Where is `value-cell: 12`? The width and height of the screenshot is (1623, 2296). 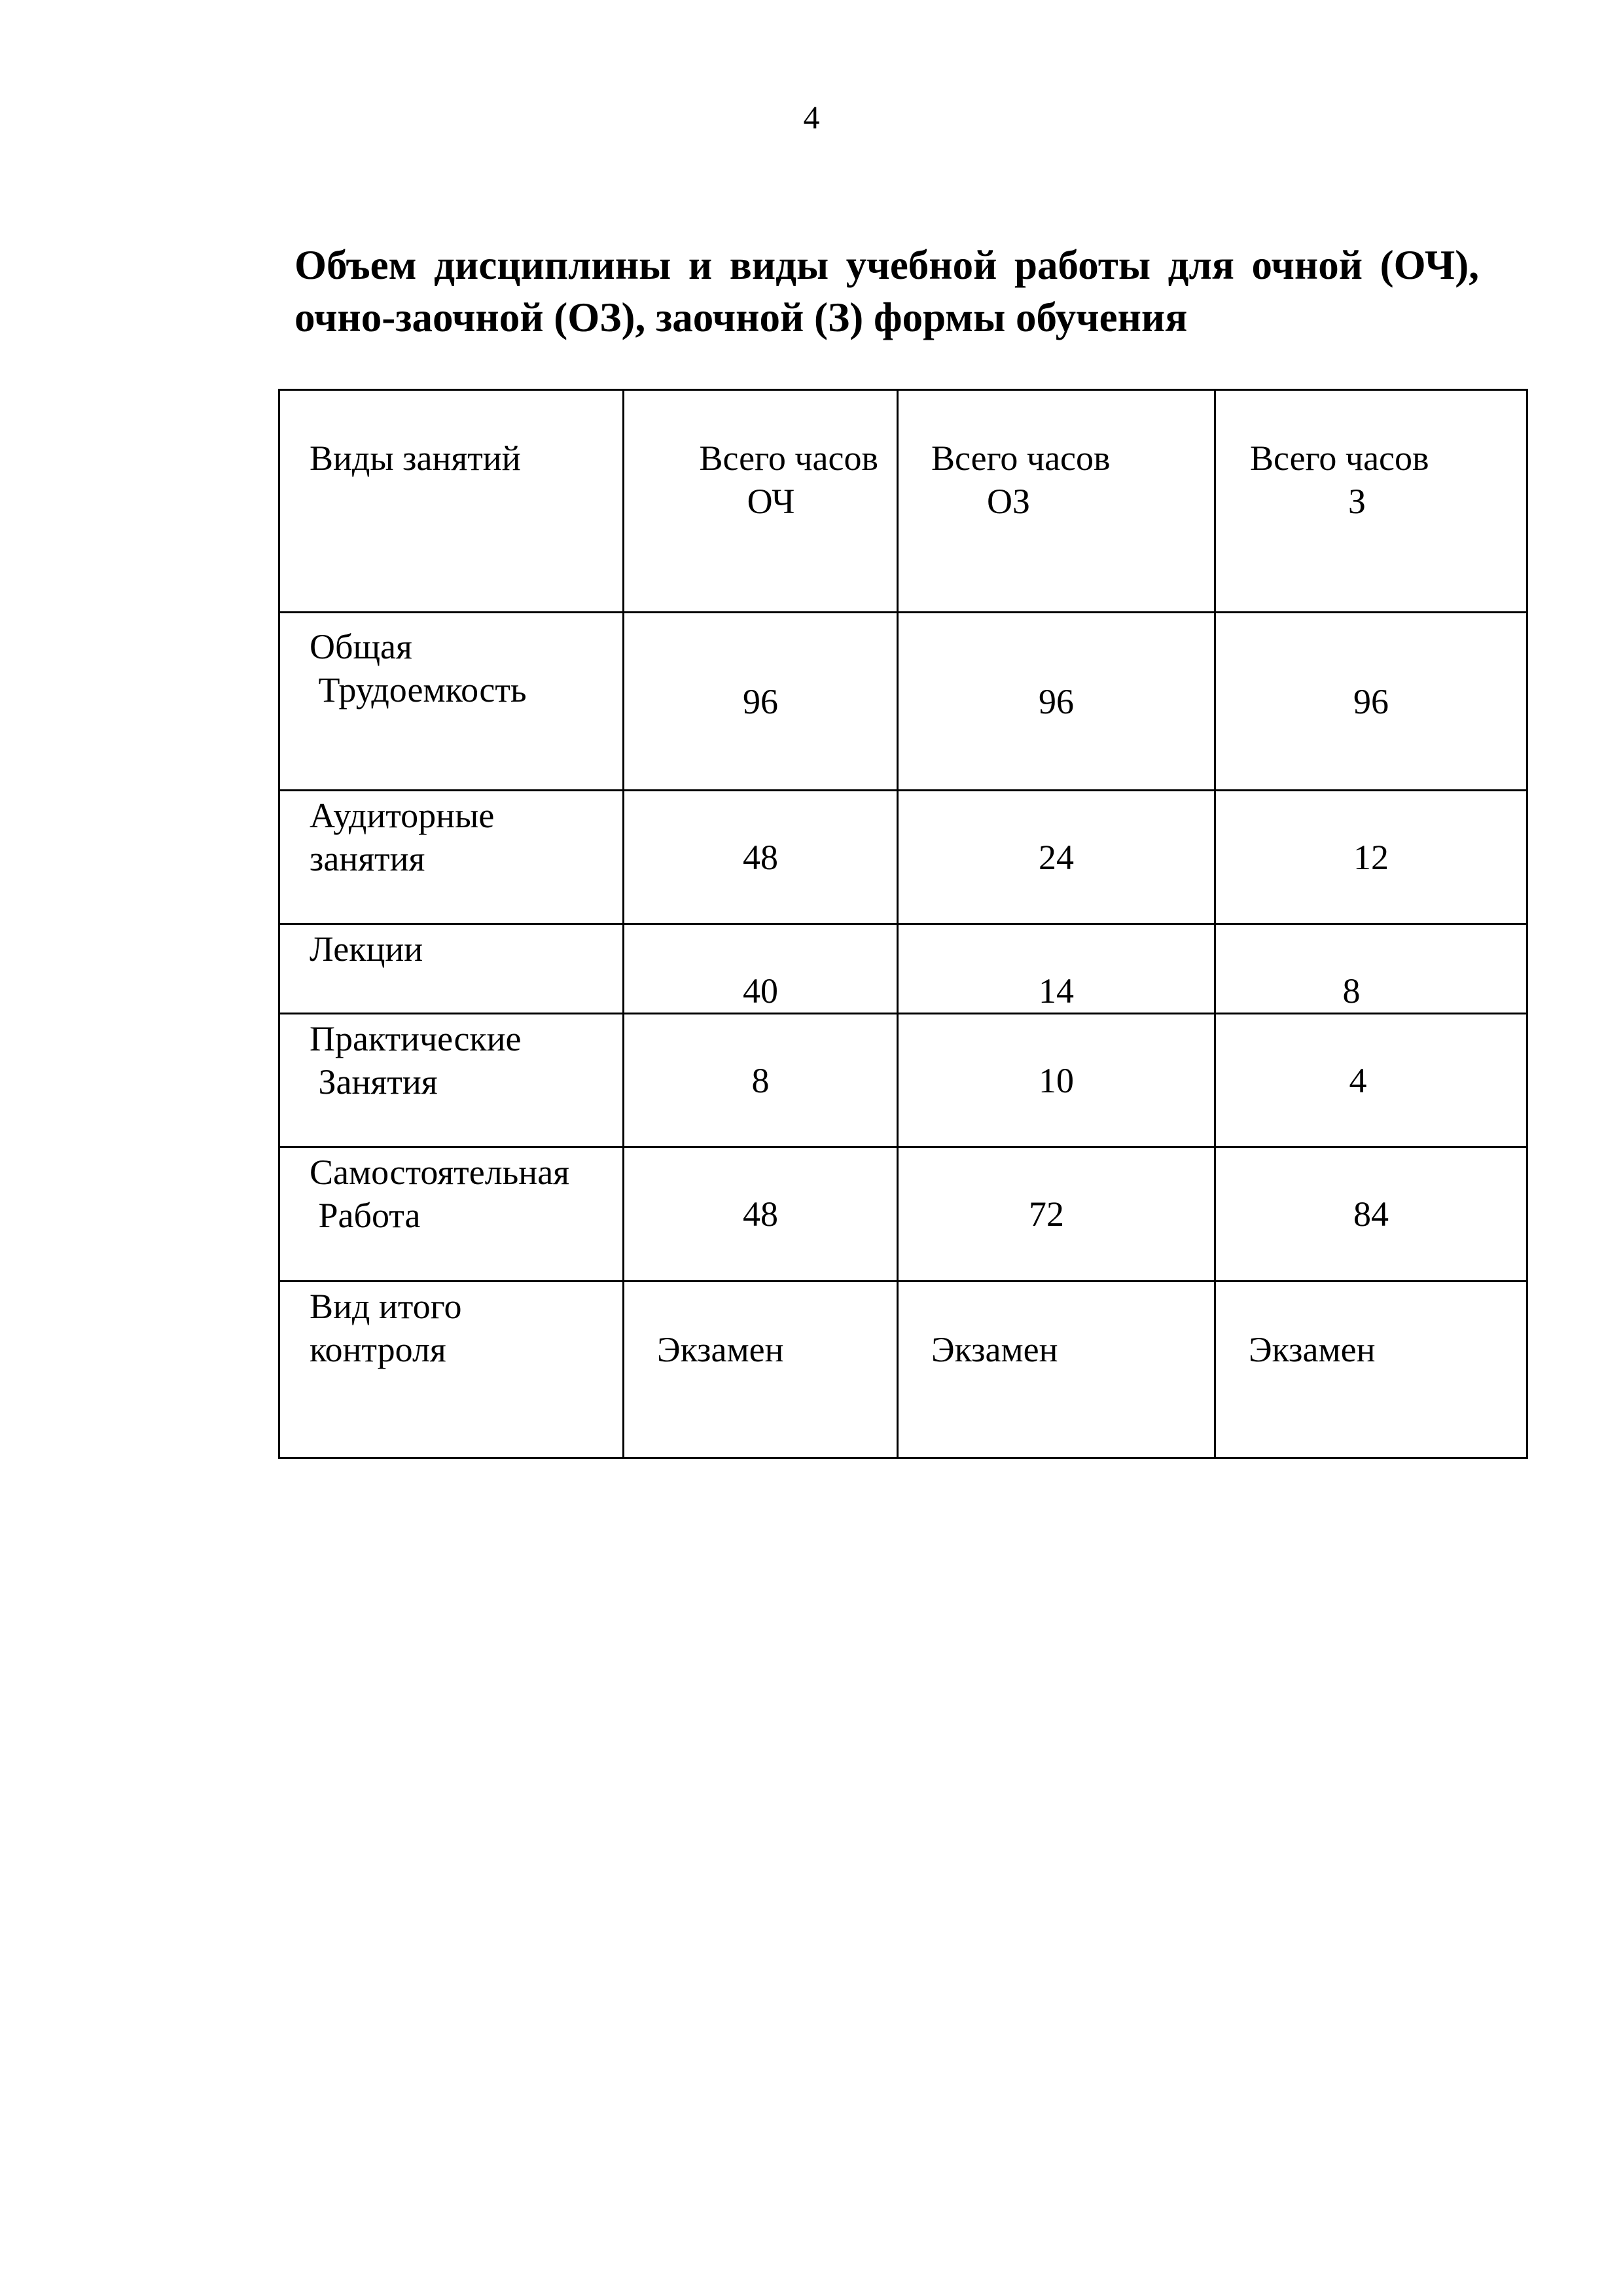 value-cell: 12 is located at coordinates (1371, 857).